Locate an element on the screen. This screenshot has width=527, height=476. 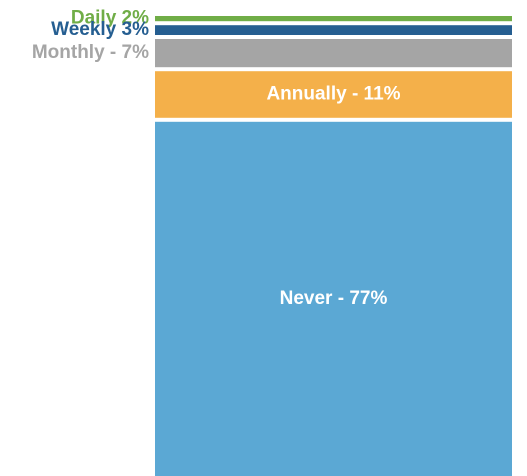
segment-label: Monthly - 7% is located at coordinates (90, 52).